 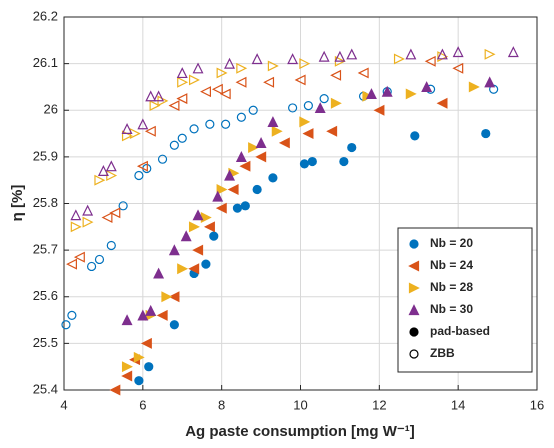 What do you see at coordinates (17, 203) in the screenshot?
I see `y-axis-label: η [%]` at bounding box center [17, 203].